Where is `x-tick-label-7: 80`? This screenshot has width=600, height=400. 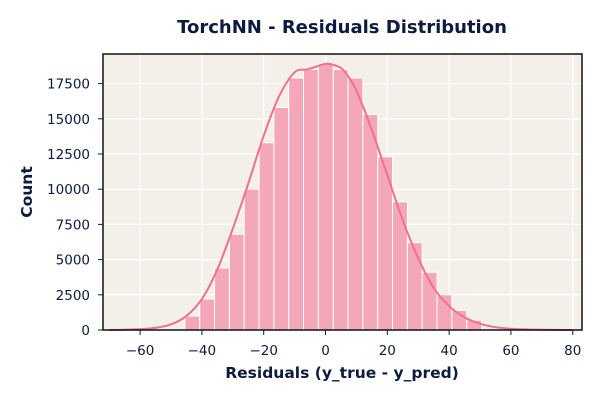
x-tick-label-7: 80 is located at coordinates (572, 351).